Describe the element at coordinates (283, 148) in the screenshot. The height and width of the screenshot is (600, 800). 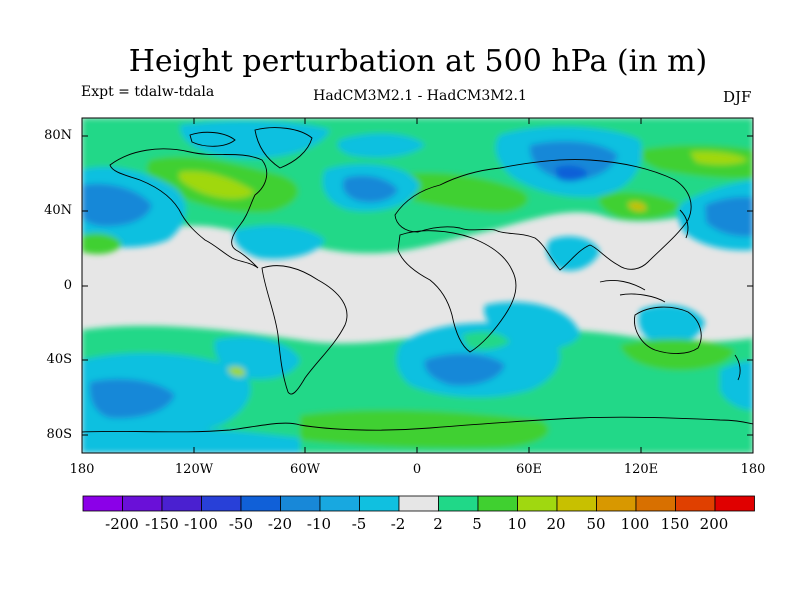
I see `coastline-greenland` at that location.